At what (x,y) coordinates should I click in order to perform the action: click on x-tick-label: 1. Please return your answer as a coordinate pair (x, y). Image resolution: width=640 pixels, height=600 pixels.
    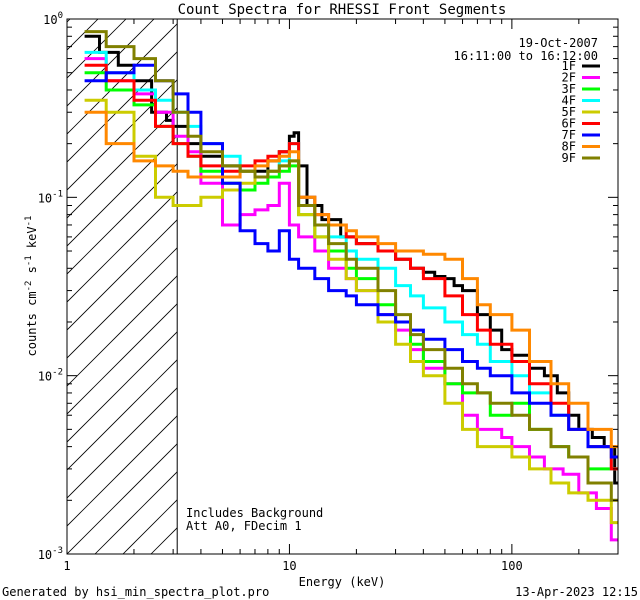
    Looking at the image, I should click on (66, 566).